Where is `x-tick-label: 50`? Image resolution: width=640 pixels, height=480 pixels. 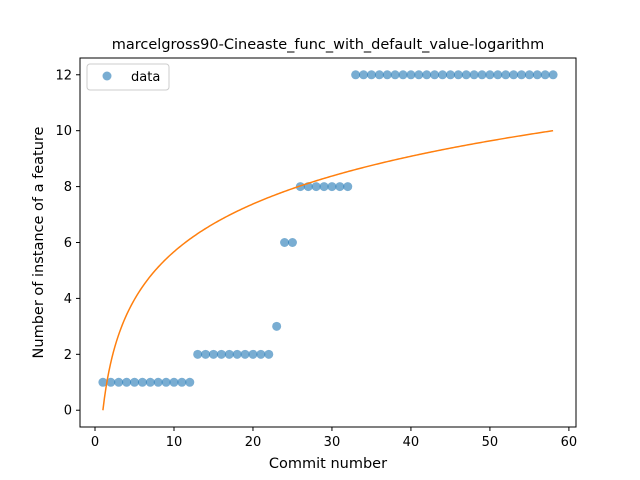 x-tick-label: 50 is located at coordinates (490, 442).